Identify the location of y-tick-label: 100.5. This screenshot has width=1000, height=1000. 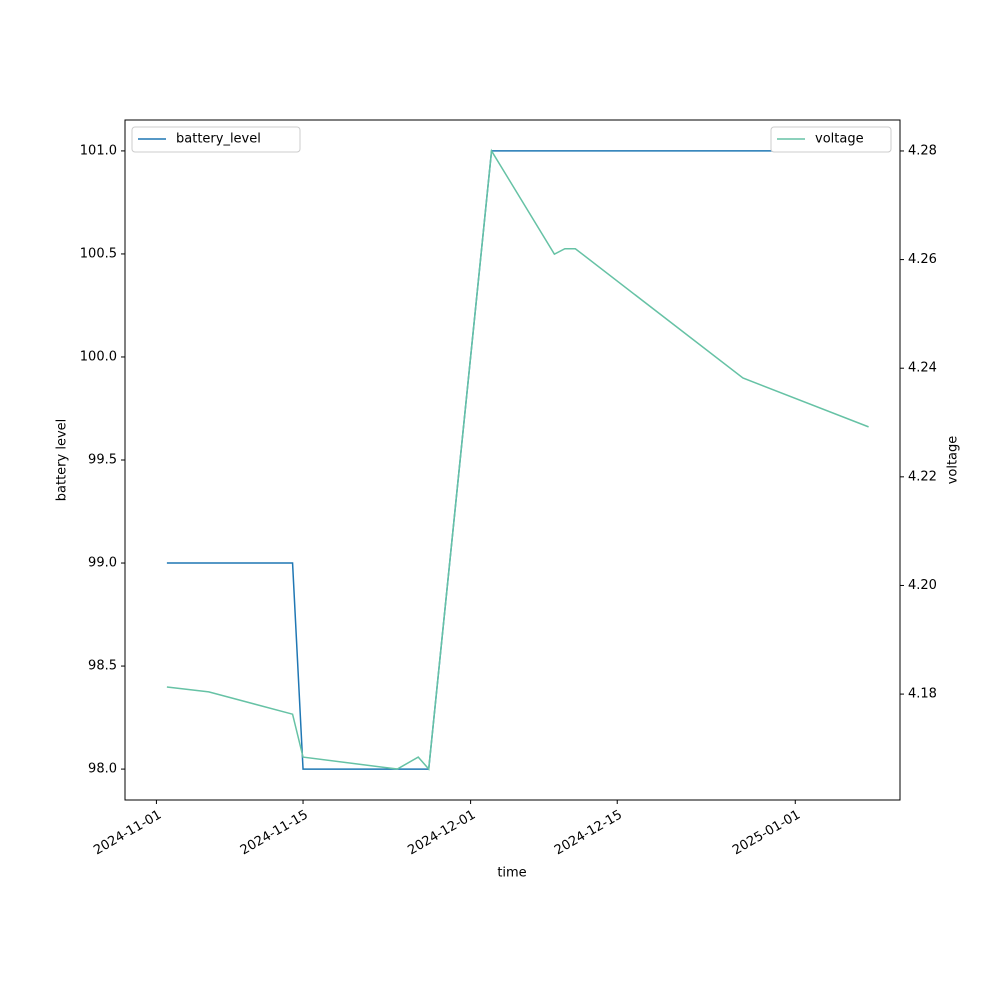
(98, 253).